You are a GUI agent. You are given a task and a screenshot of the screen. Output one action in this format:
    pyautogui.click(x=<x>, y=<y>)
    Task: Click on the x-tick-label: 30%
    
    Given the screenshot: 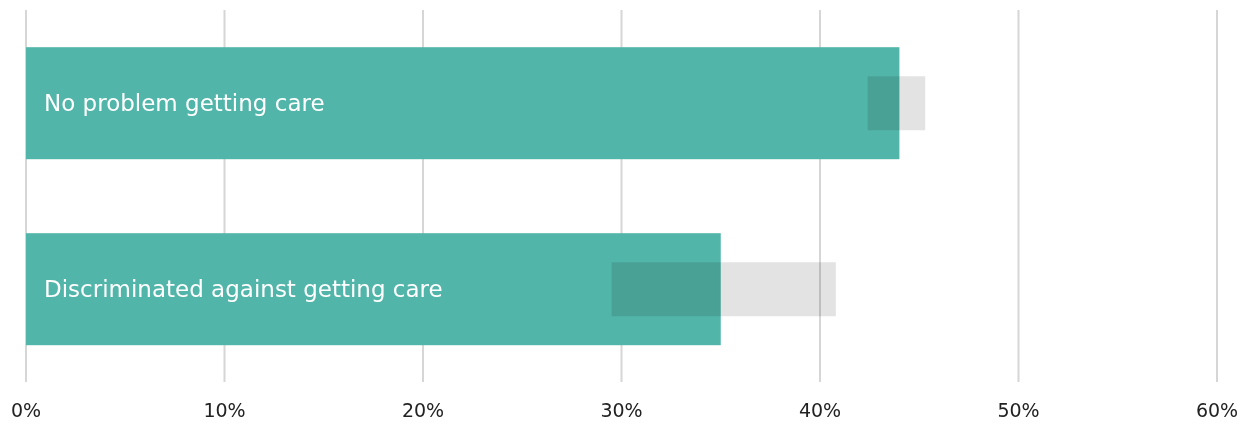 What is the action you would take?
    pyautogui.click(x=621, y=410)
    